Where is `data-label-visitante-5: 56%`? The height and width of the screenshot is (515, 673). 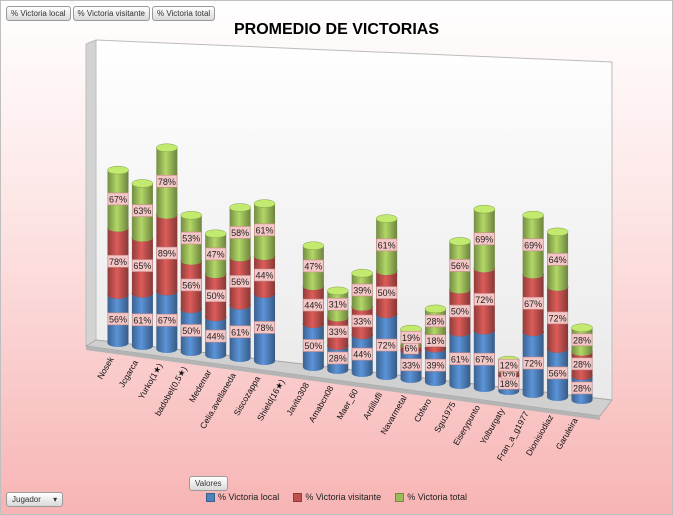 data-label-visitante-5: 56% is located at coordinates (240, 281).